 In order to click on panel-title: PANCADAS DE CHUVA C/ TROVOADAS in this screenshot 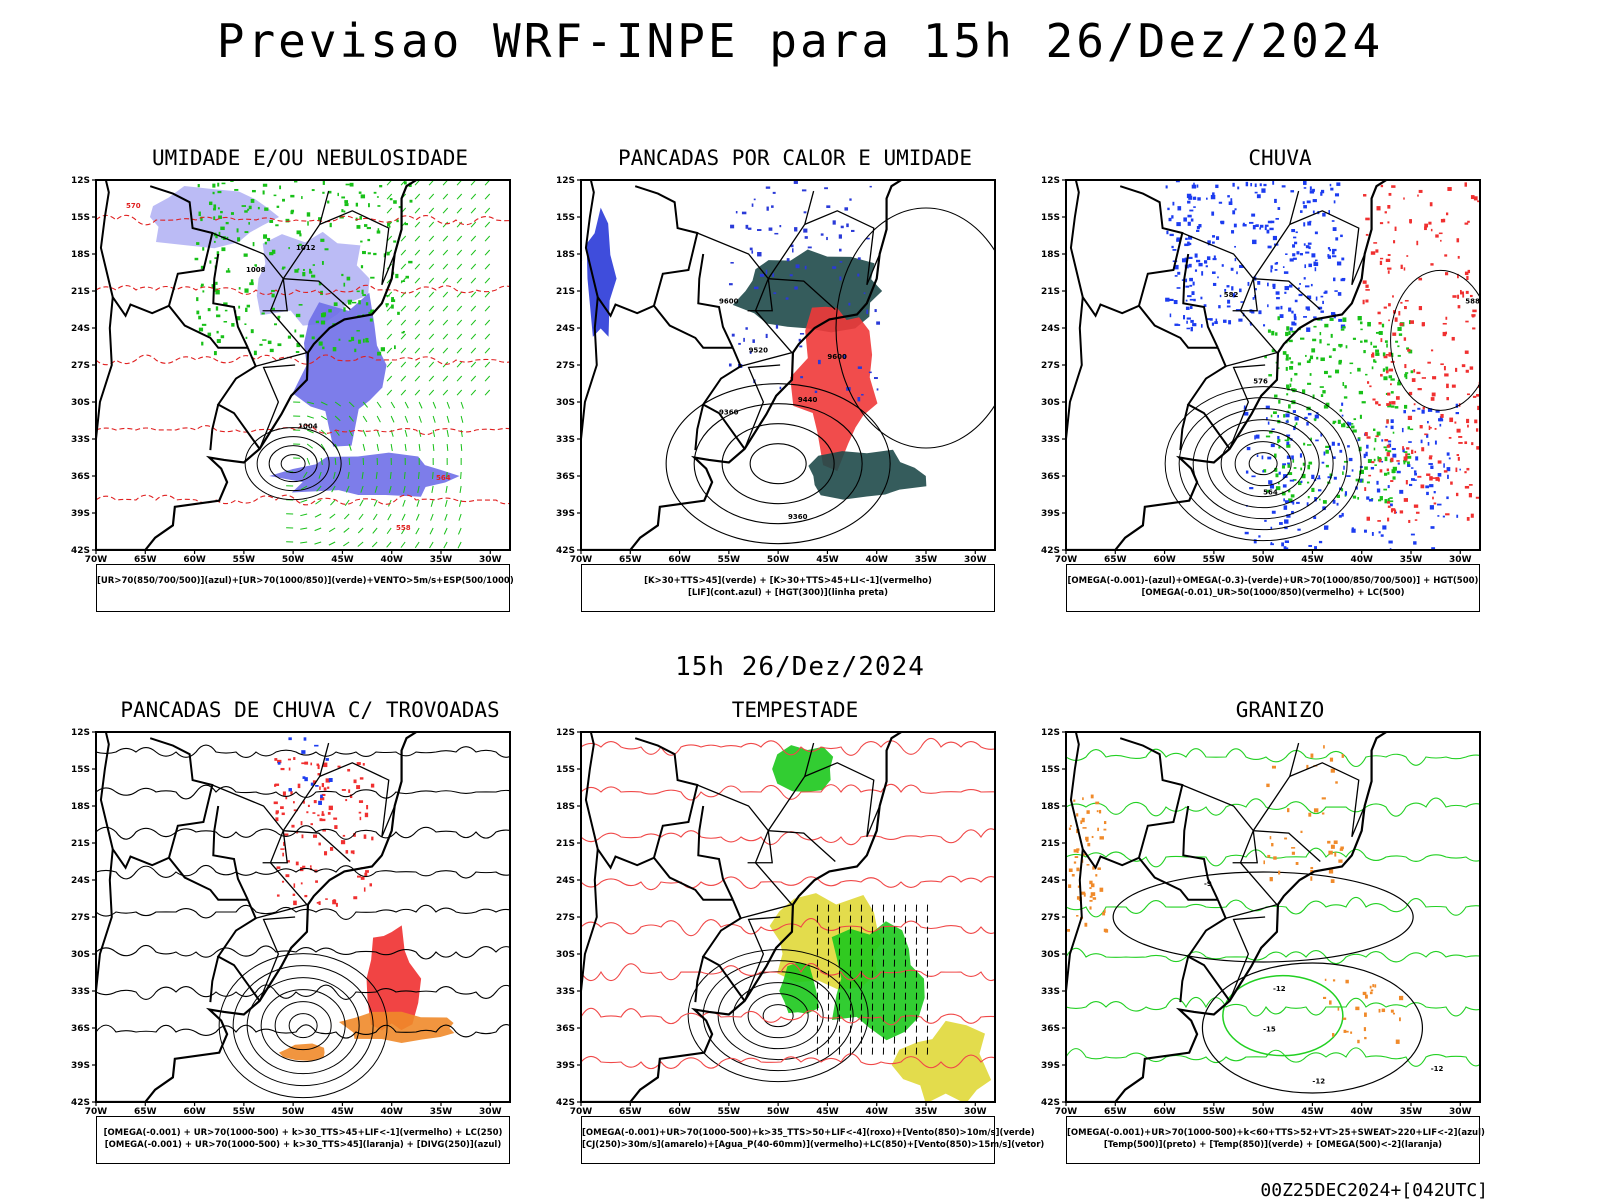, I will do `click(310, 710)`.